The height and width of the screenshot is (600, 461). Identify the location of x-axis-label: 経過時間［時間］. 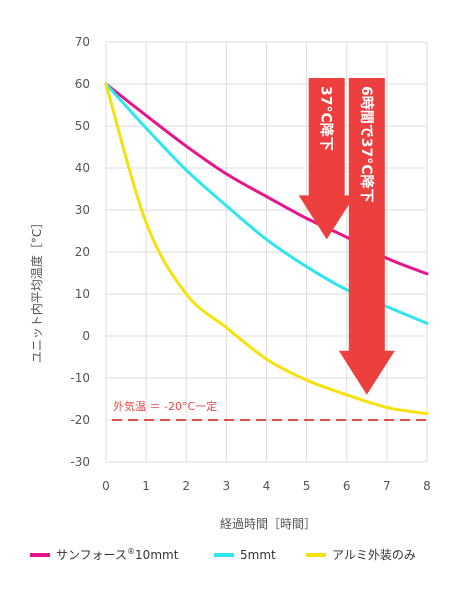
(268, 524).